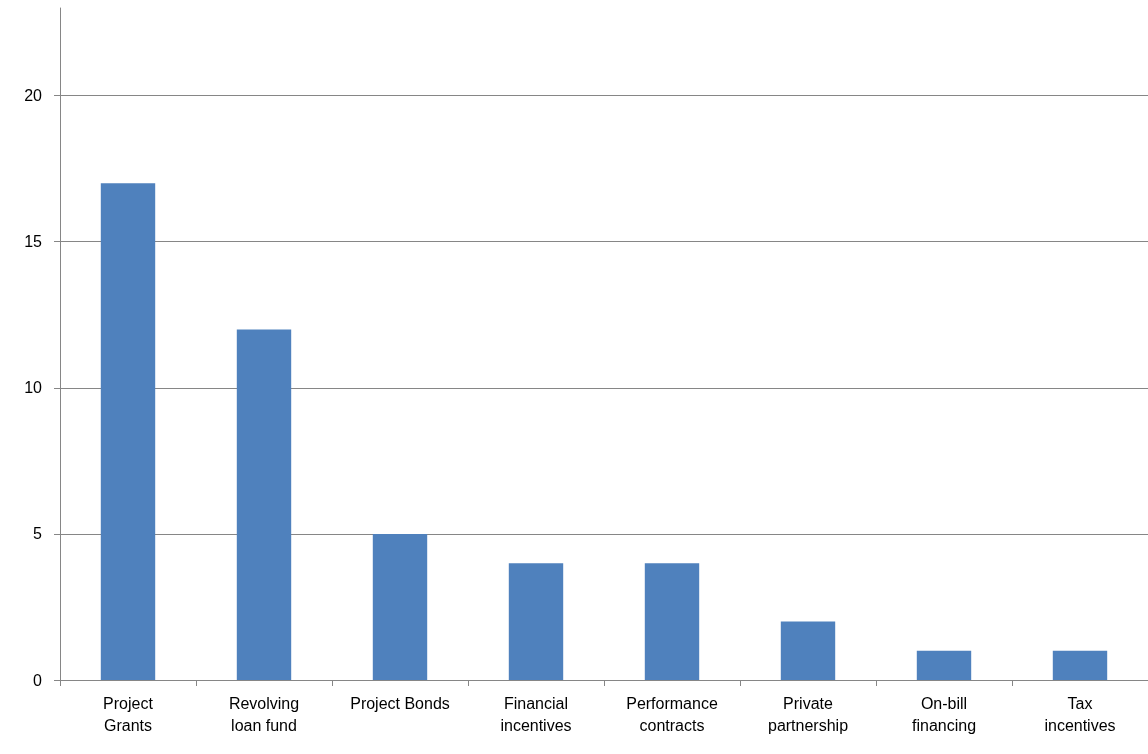 This screenshot has height=754, width=1148. What do you see at coordinates (38, 534) in the screenshot?
I see `y-tick-label: 5` at bounding box center [38, 534].